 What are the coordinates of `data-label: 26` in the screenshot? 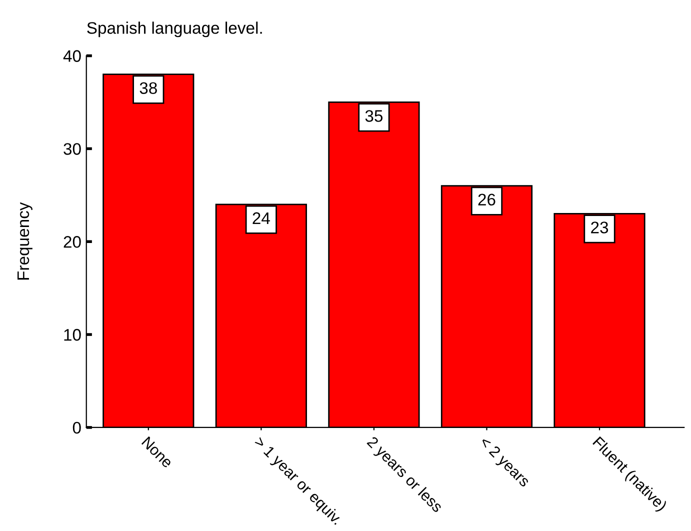 It's located at (487, 200).